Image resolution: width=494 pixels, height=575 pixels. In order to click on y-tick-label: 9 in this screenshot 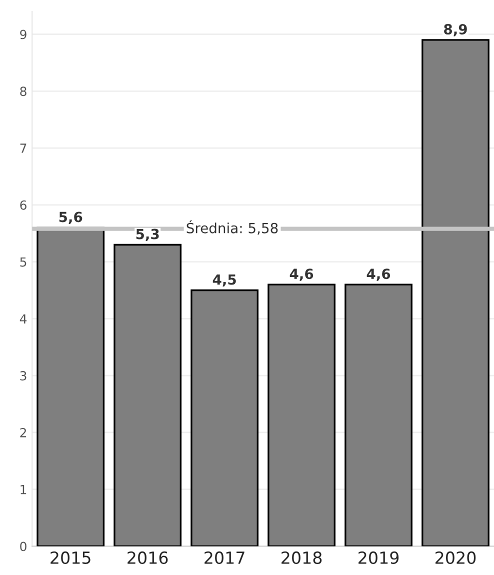, I will do `click(23, 35)`.